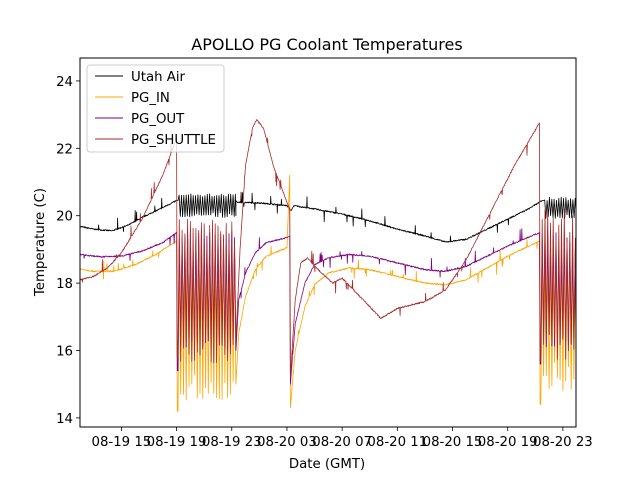 This screenshot has width=640, height=480. I want to click on x-tick-label: 08-20 19, so click(508, 442).